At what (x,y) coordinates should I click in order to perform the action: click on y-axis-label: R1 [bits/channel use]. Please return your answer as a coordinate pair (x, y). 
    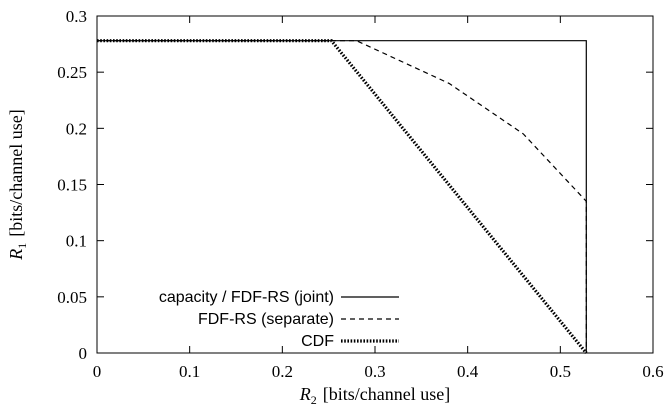
    Looking at the image, I should click on (17, 184).